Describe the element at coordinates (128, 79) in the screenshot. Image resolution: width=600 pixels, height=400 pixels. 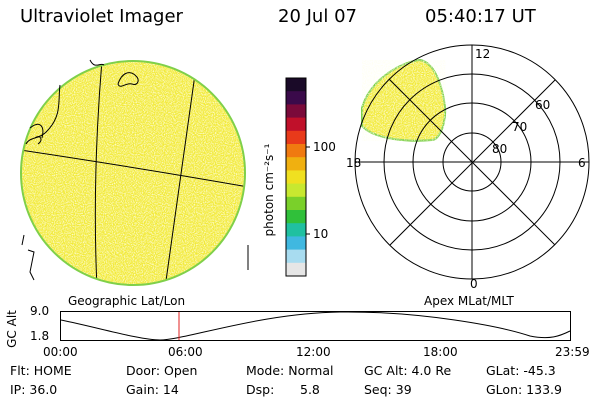
I see `coastline-island` at that location.